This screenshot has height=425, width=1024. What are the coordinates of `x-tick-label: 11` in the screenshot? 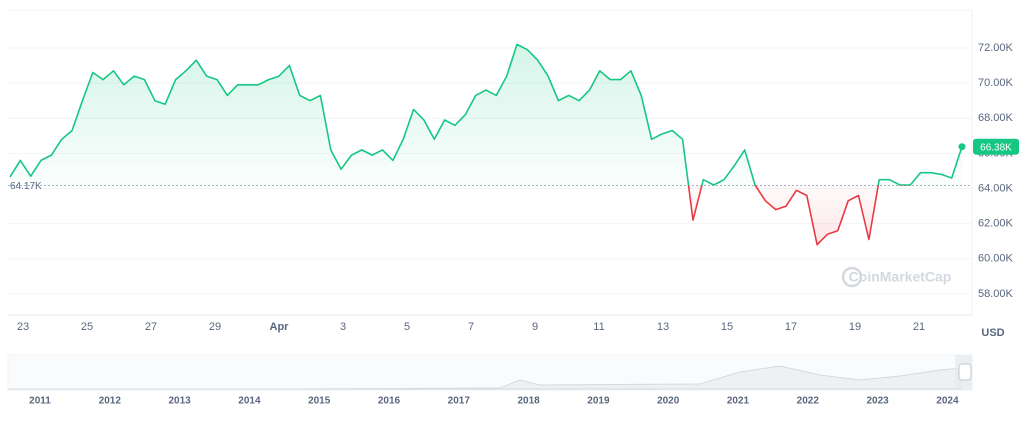 It's located at (598, 327).